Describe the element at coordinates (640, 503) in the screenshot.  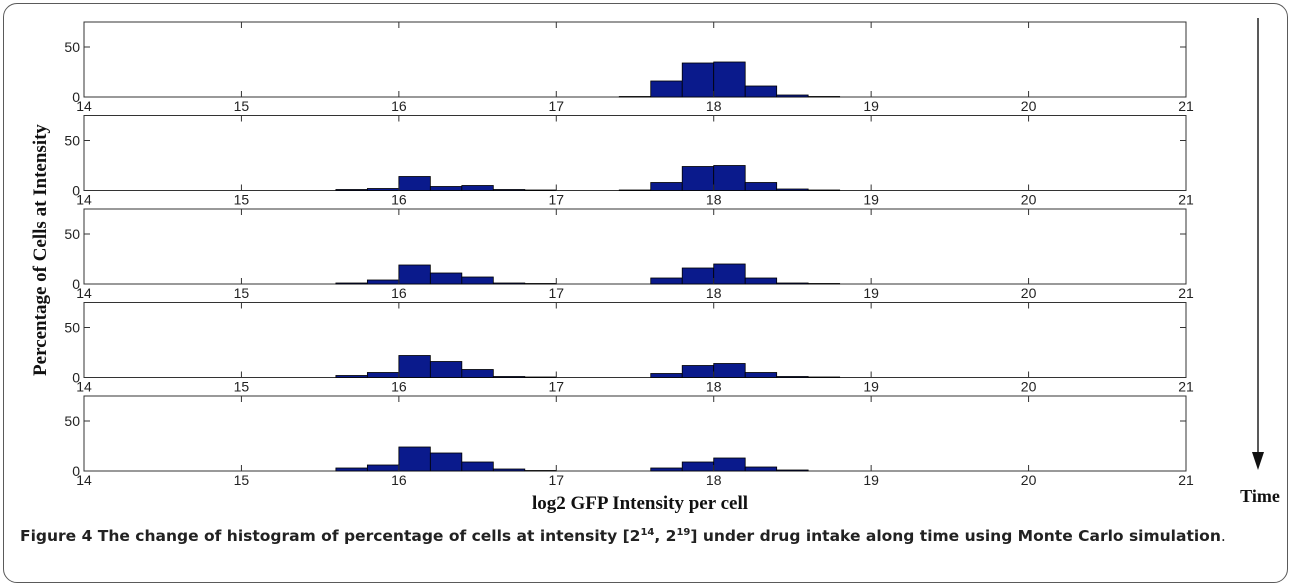
I see `x-axis-label: log2 GFP Intensity per cell` at that location.